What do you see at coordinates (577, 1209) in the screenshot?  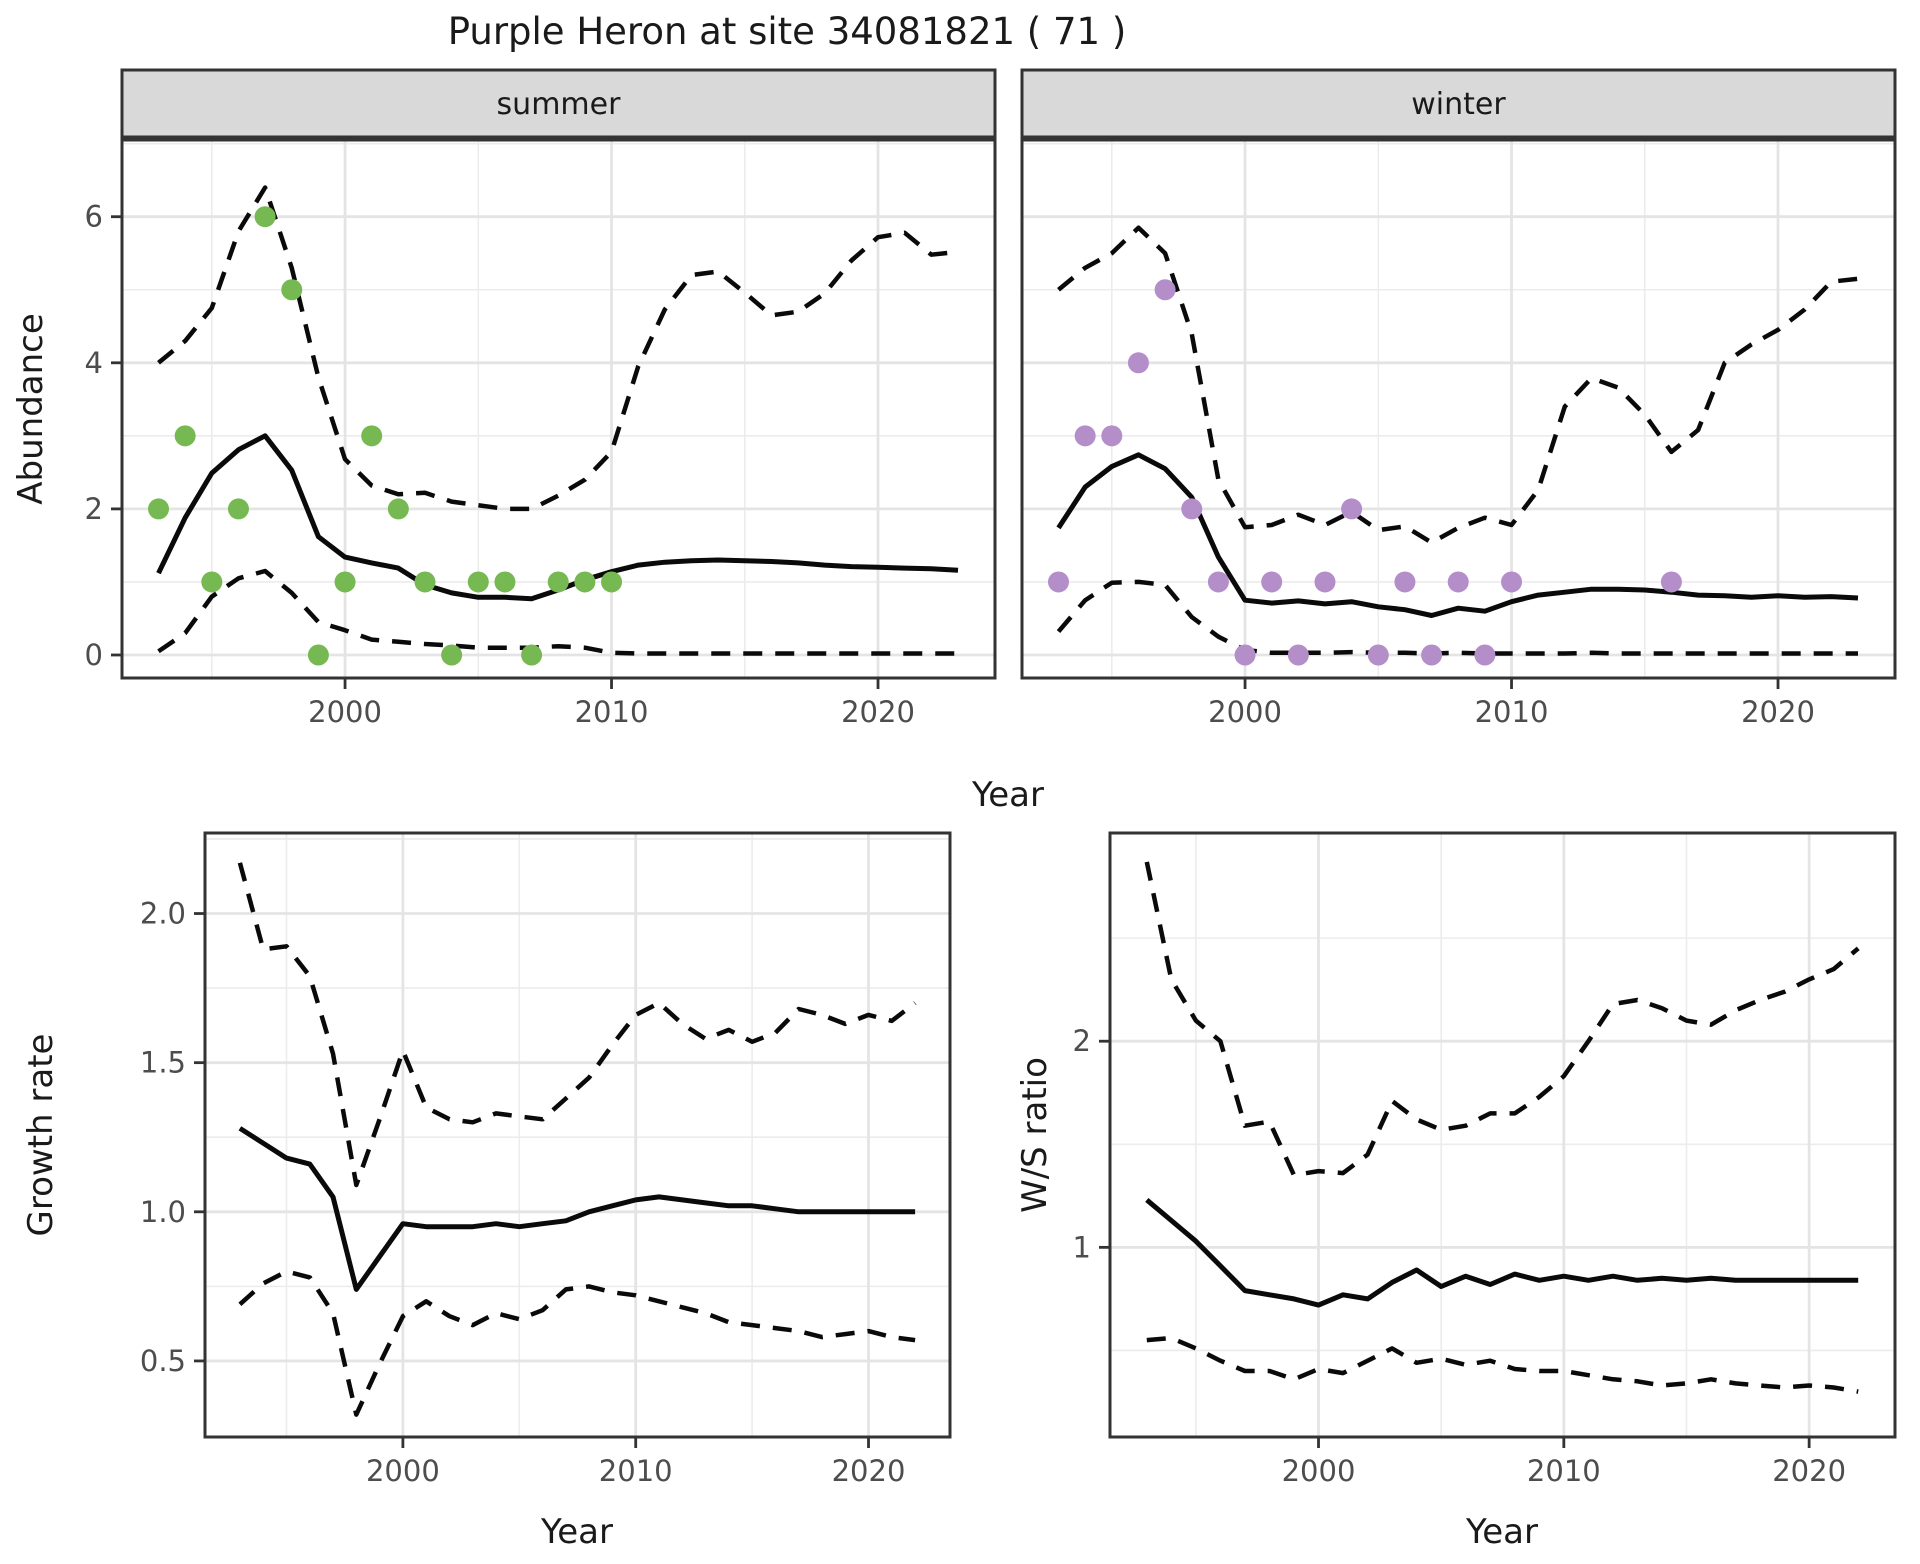 I see `growth-mean-line` at bounding box center [577, 1209].